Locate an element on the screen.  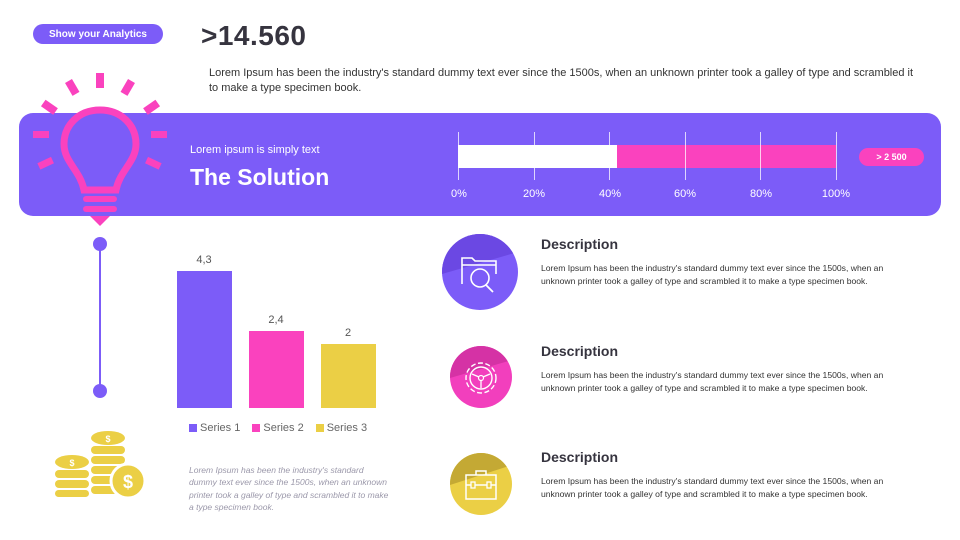
tick-label: 80% is located at coordinates (761, 194).